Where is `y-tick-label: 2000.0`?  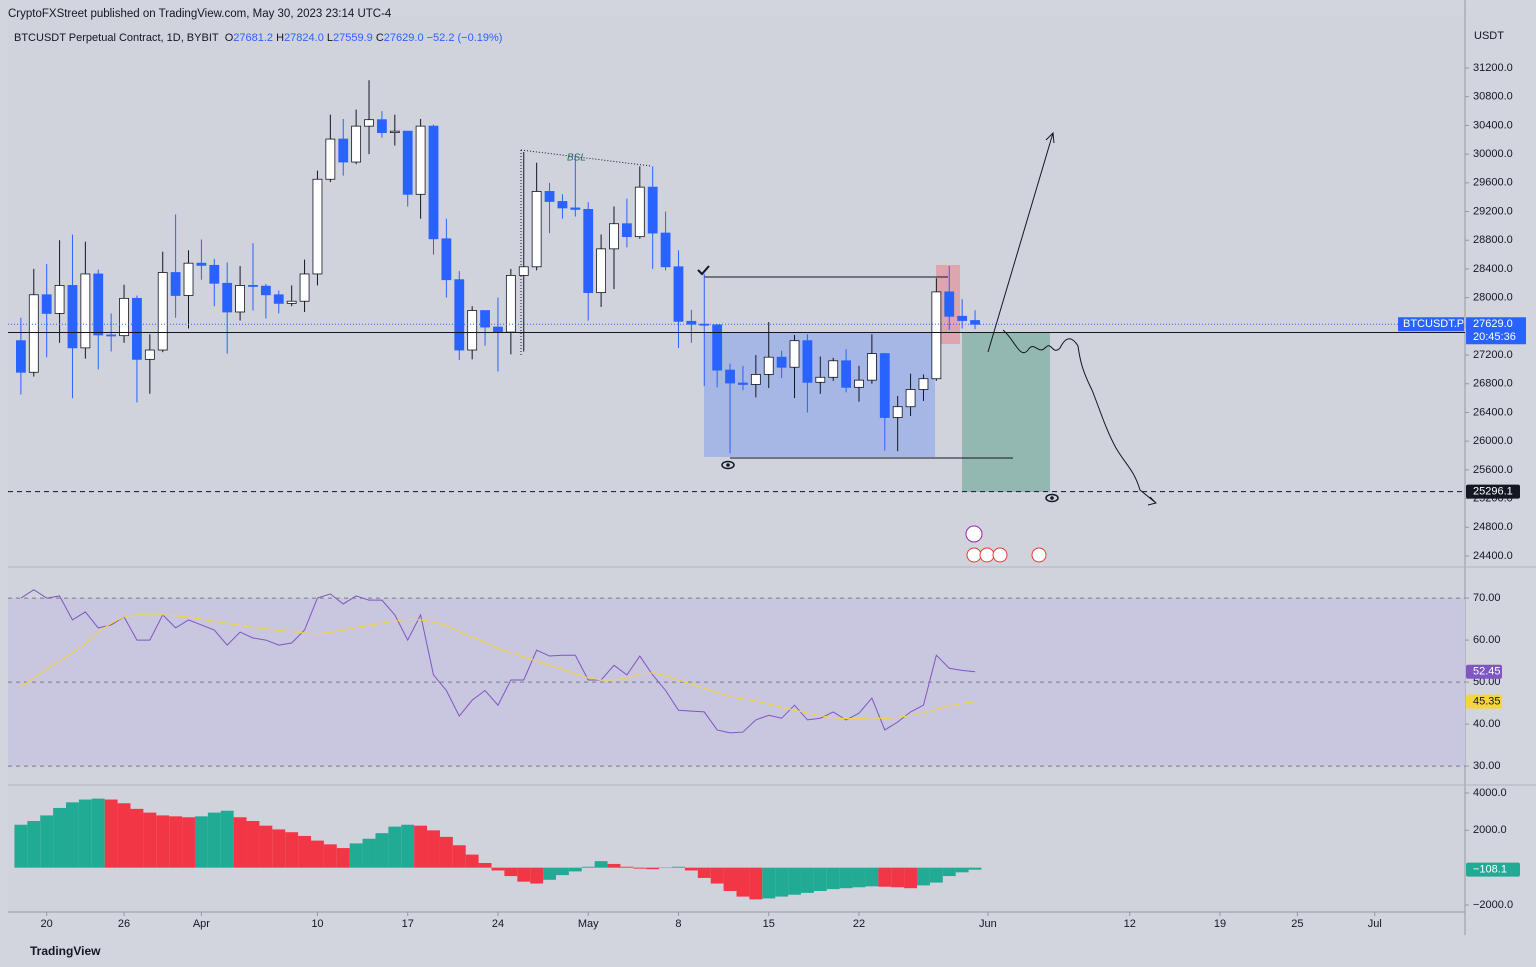
y-tick-label: 2000.0 is located at coordinates (1490, 830).